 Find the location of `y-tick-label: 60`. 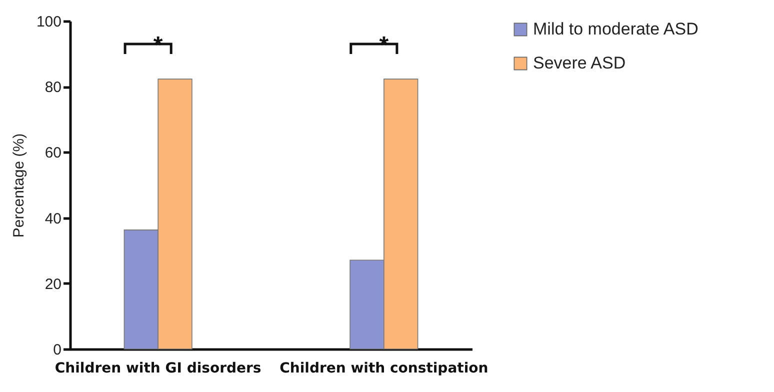

y-tick-label: 60 is located at coordinates (53, 153).